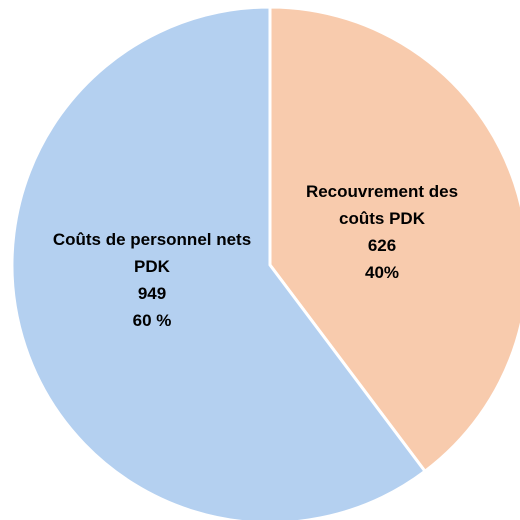 Image resolution: width=520 pixels, height=520 pixels. I want to click on slice-percent: 40%, so click(382, 272).